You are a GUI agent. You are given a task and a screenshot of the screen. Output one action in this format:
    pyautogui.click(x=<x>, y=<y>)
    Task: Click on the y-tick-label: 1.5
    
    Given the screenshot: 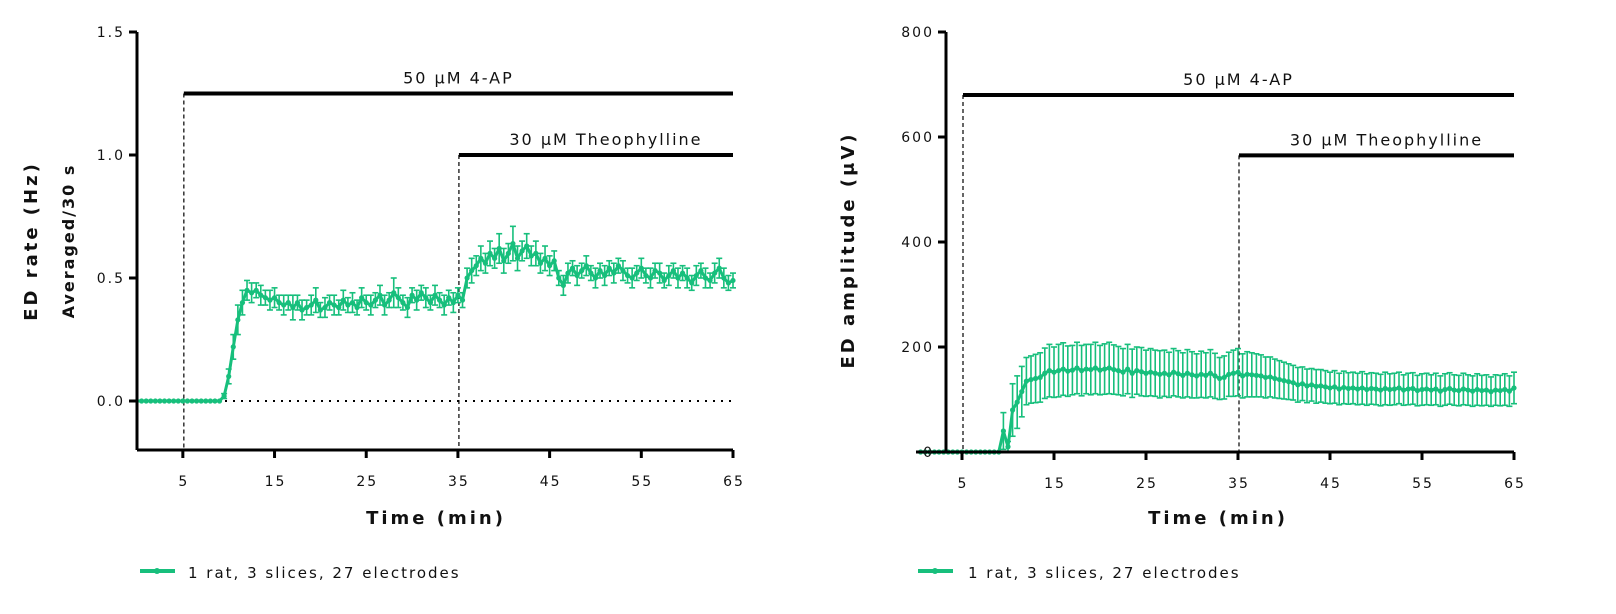 What is the action you would take?
    pyautogui.click(x=111, y=33)
    